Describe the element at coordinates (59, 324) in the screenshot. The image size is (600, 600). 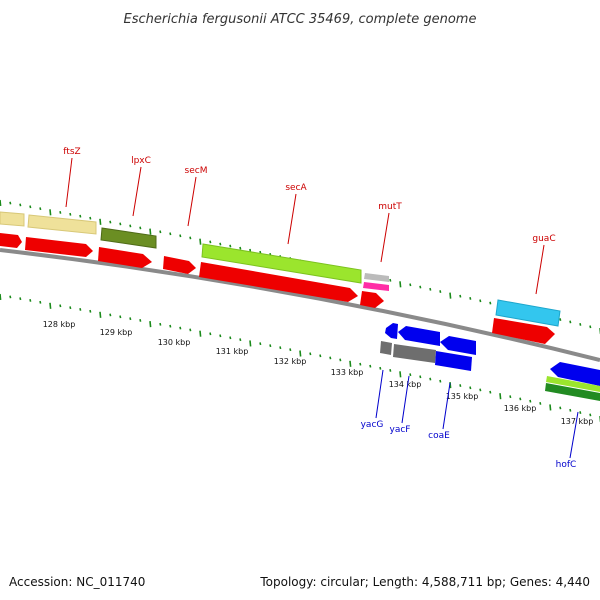
I see `scale-label: 128 kbp` at that location.